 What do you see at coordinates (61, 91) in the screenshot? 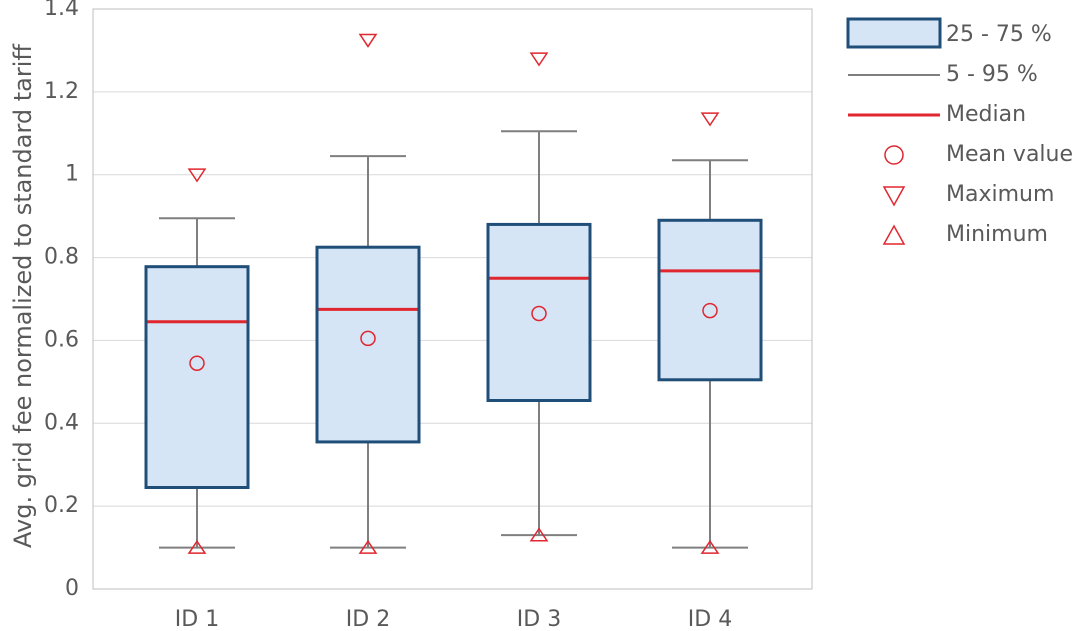
I see `y-tick-label: 1.2` at bounding box center [61, 91].